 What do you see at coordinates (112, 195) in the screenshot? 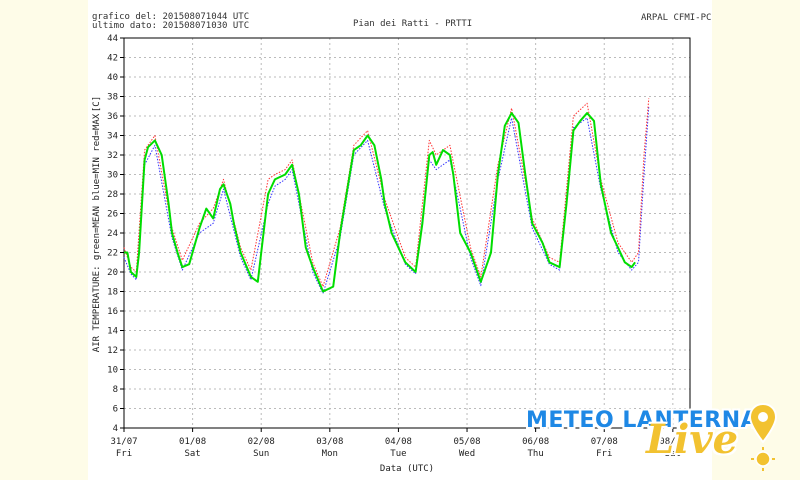
I see `y-tick-label: 28` at bounding box center [112, 195].